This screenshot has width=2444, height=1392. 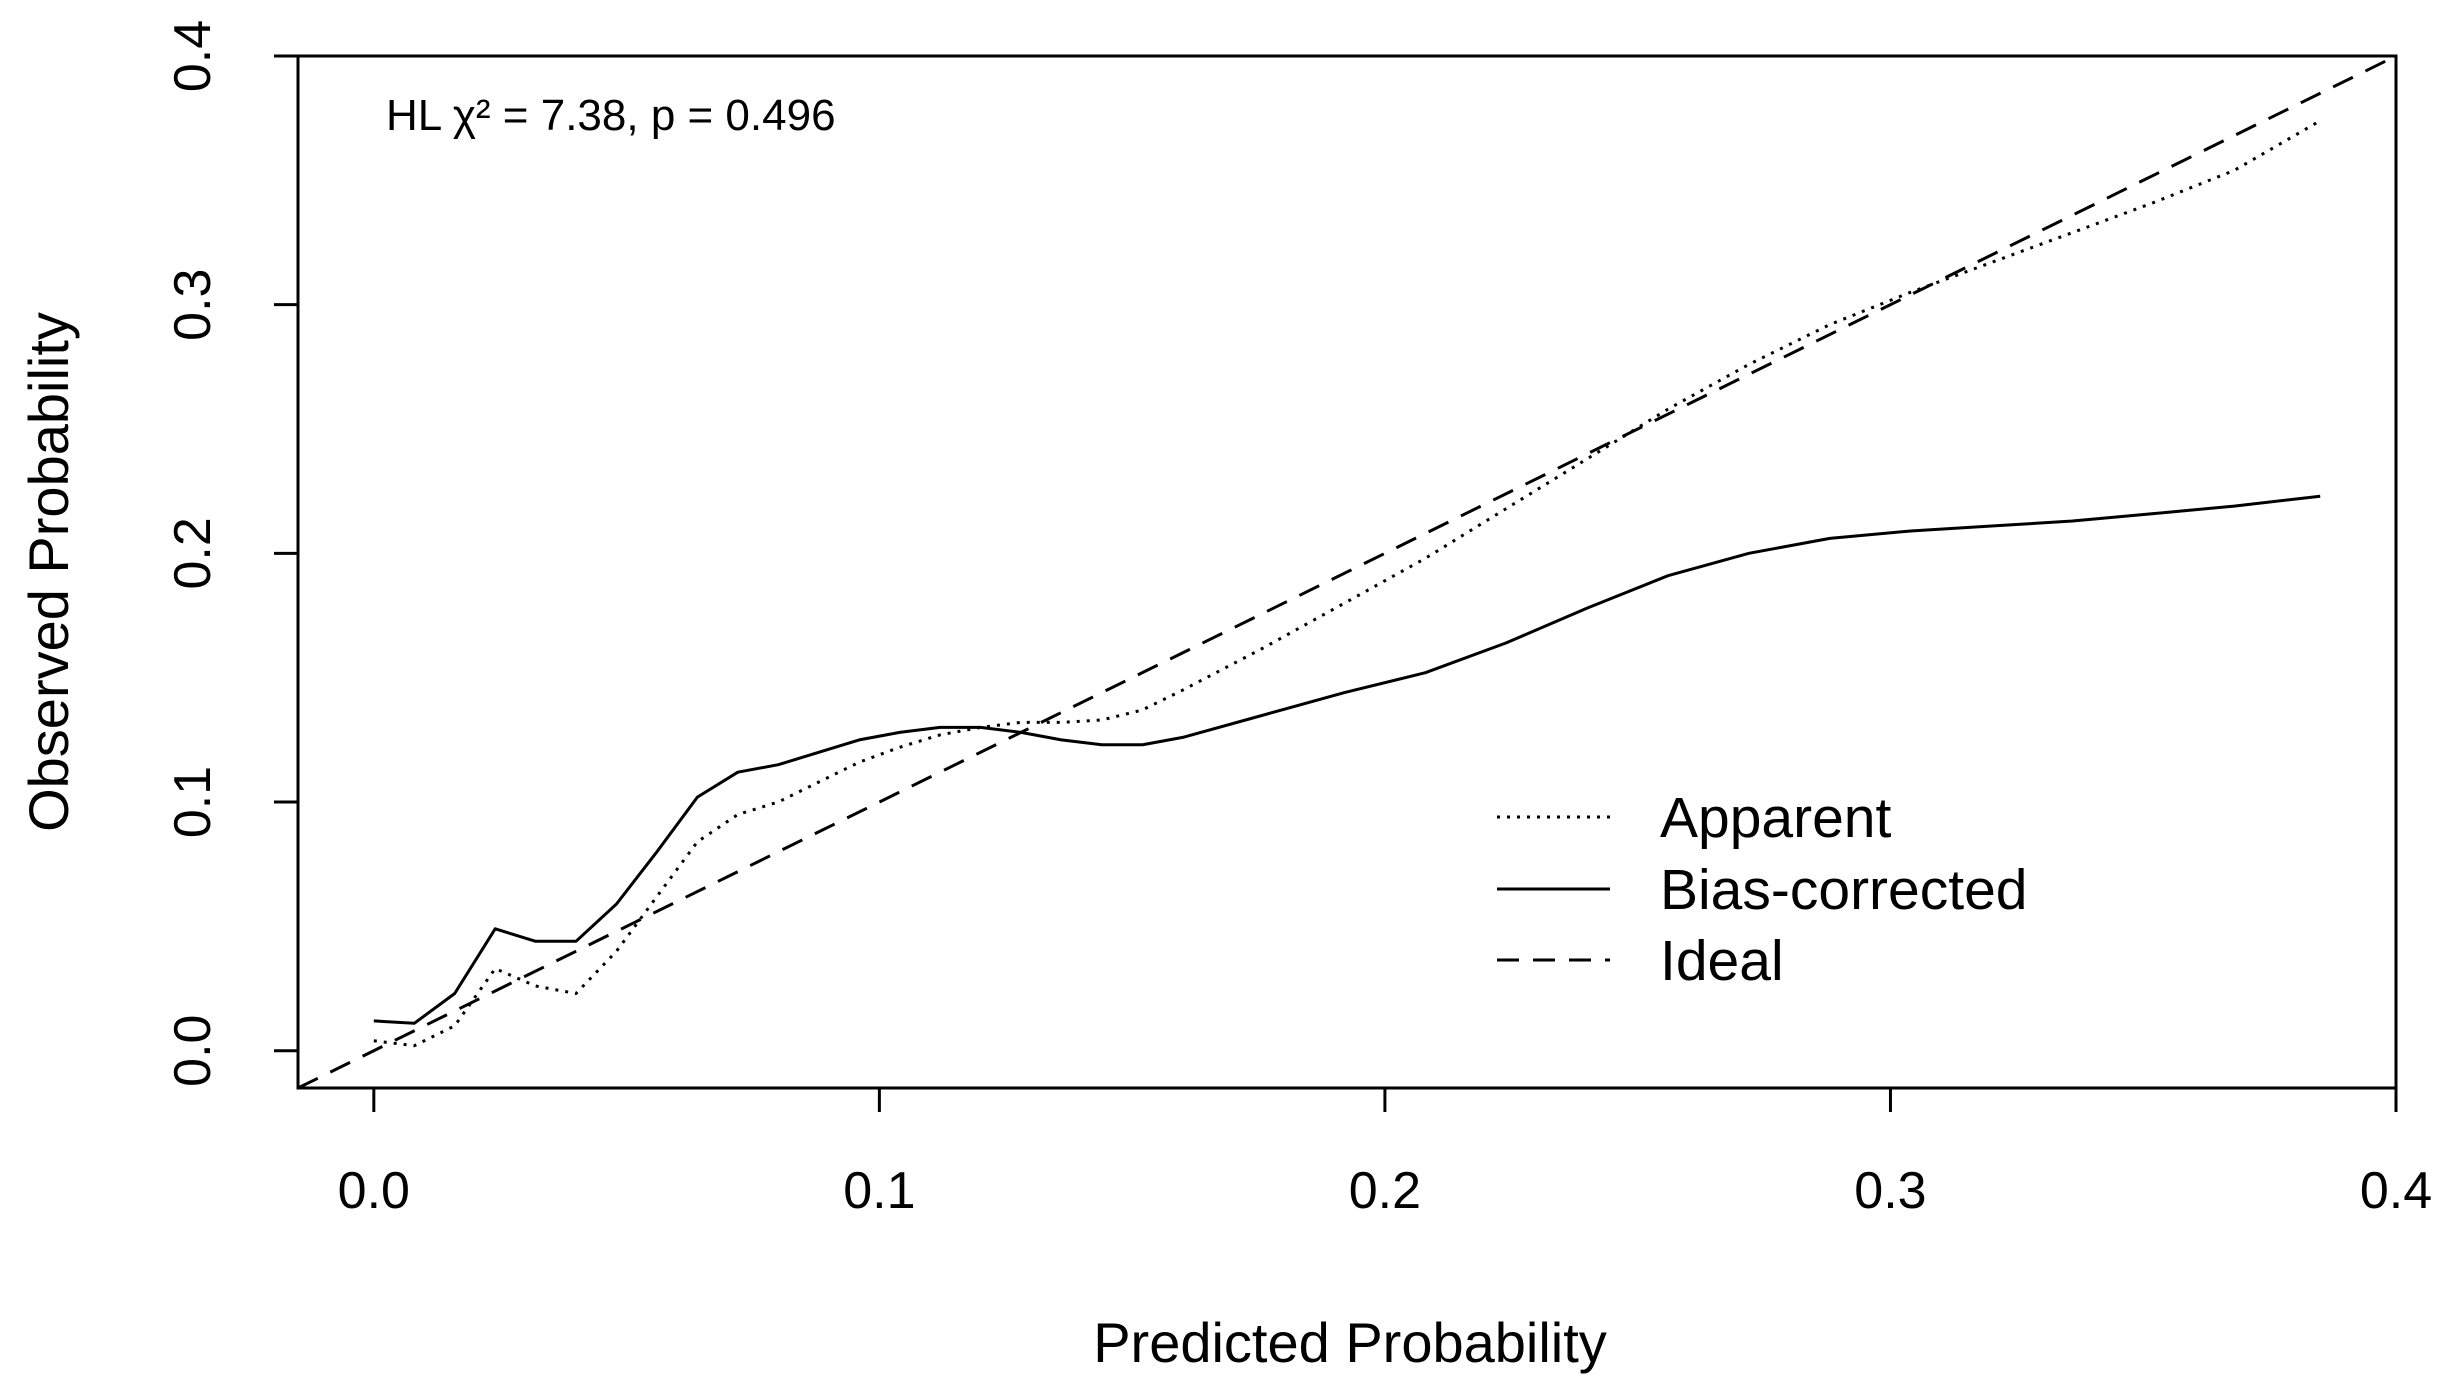 I want to click on legend-label-apparent: Apparent, so click(x=1776, y=818).